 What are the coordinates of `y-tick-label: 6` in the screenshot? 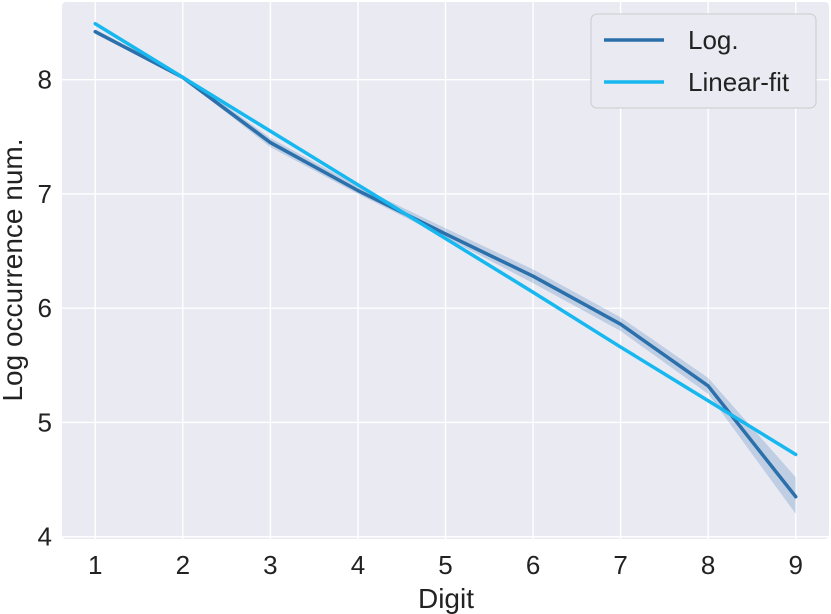 It's located at (45, 308).